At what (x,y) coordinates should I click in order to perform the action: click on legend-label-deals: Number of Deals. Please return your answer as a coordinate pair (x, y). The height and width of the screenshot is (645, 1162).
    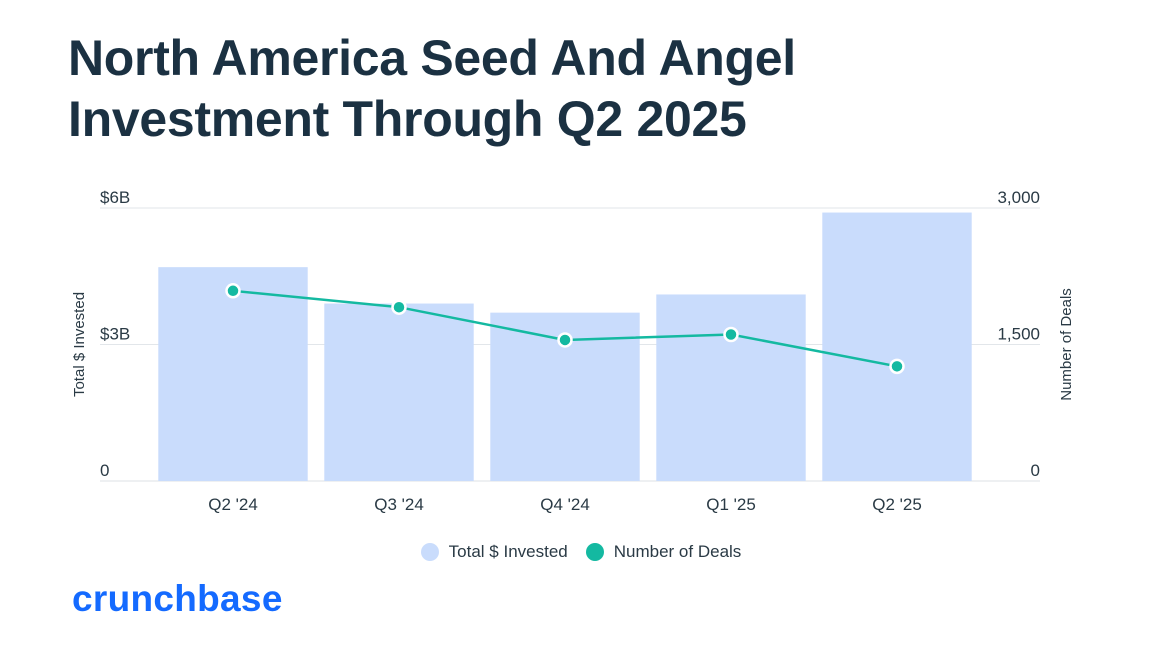
    Looking at the image, I should click on (677, 551).